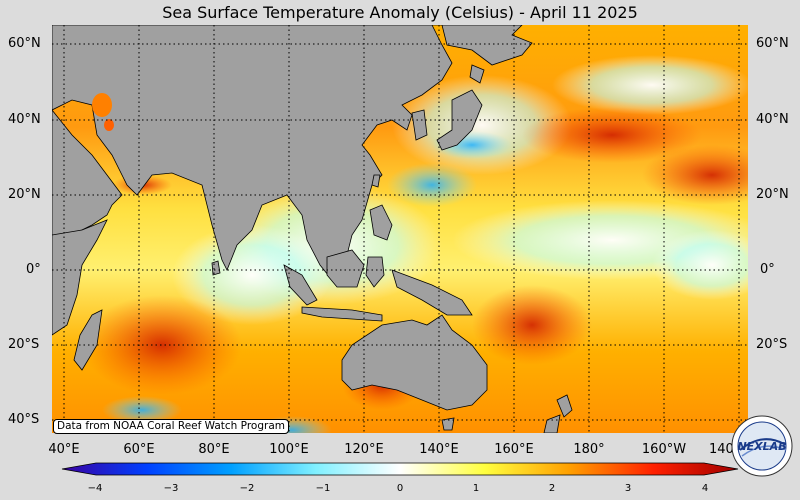 The width and height of the screenshot is (800, 500). What do you see at coordinates (628, 488) in the screenshot?
I see `colorbar-tick: 3` at bounding box center [628, 488].